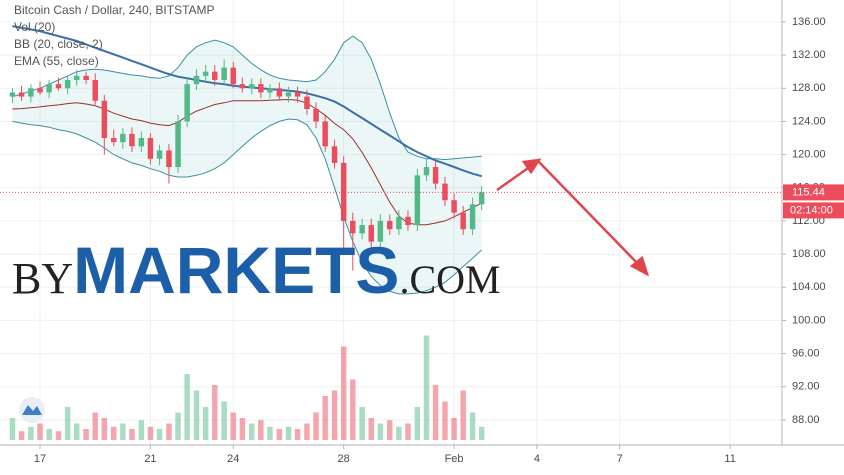  Describe the element at coordinates (247, 387) in the screenshot. I see `volume-layer` at that location.